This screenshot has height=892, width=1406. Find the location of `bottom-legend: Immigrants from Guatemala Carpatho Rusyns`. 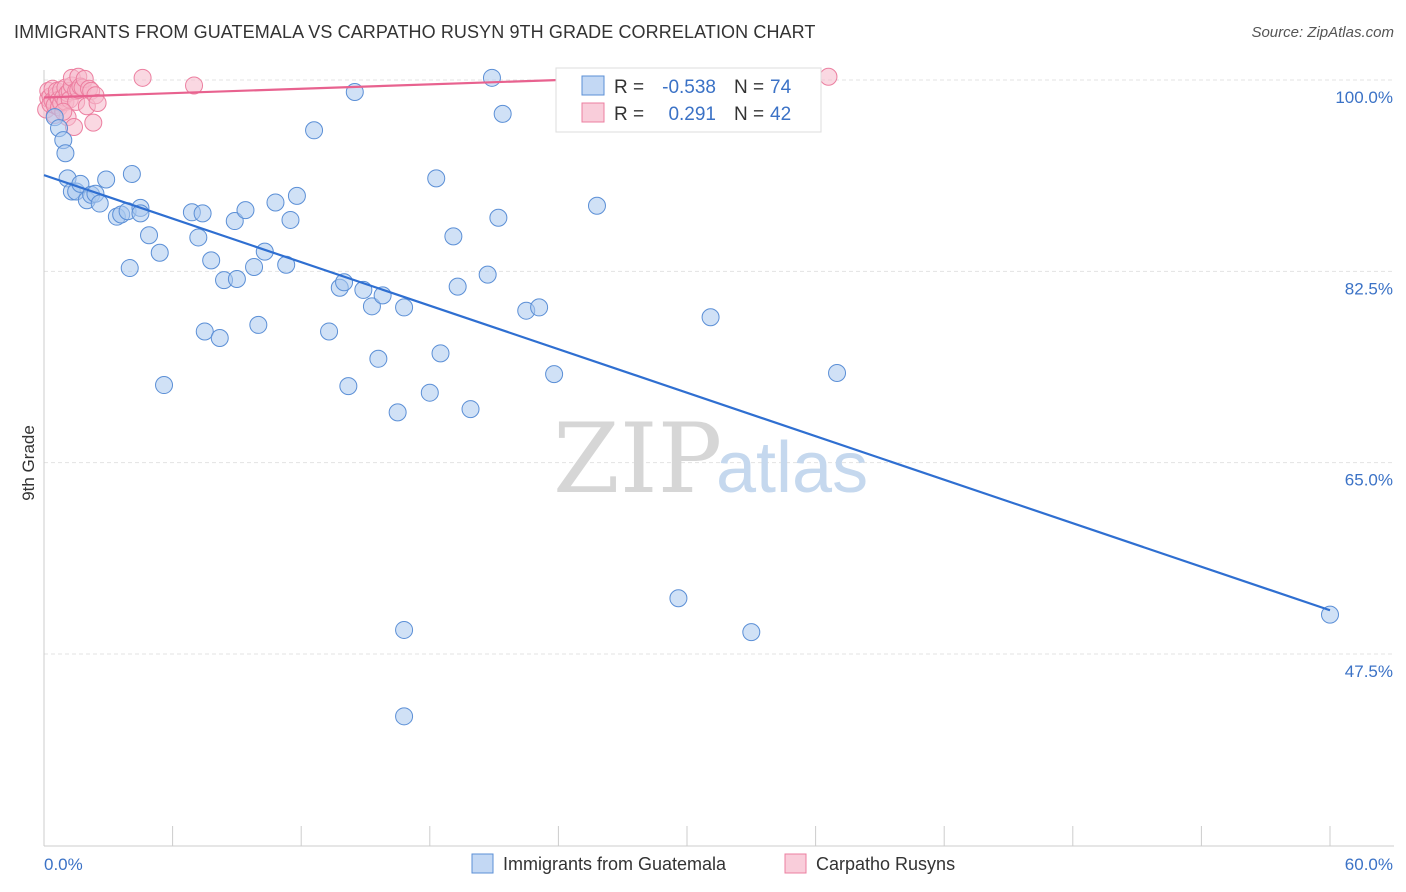

bottom-legend: Immigrants from Guatemala Carpatho Rusyns is located at coordinates (713, 863).